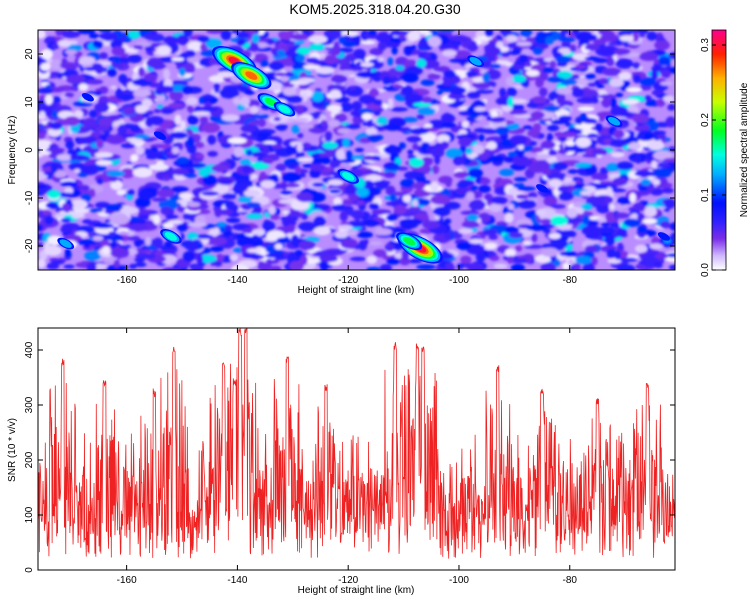 This screenshot has height=600, width=750. Describe the element at coordinates (251, 75) in the screenshot. I see `hotspot-ring` at that location.